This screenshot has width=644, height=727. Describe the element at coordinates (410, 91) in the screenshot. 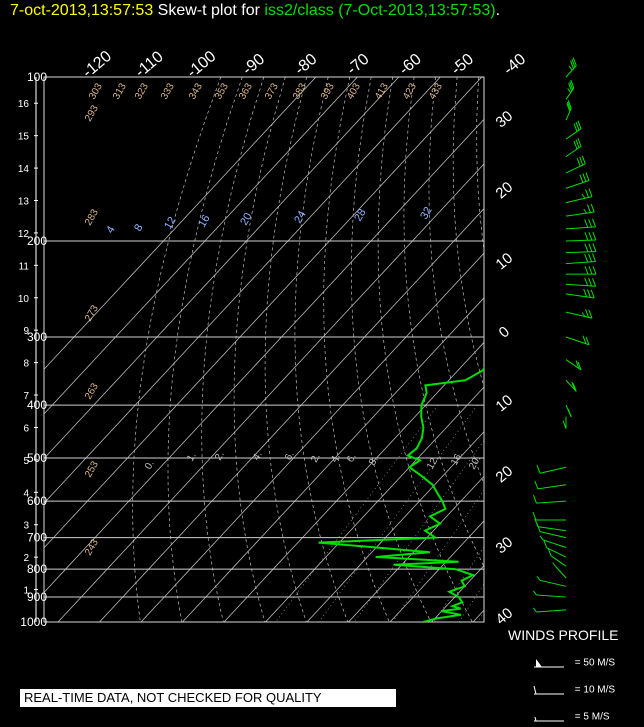

I see `adiabat-label: 423` at that location.